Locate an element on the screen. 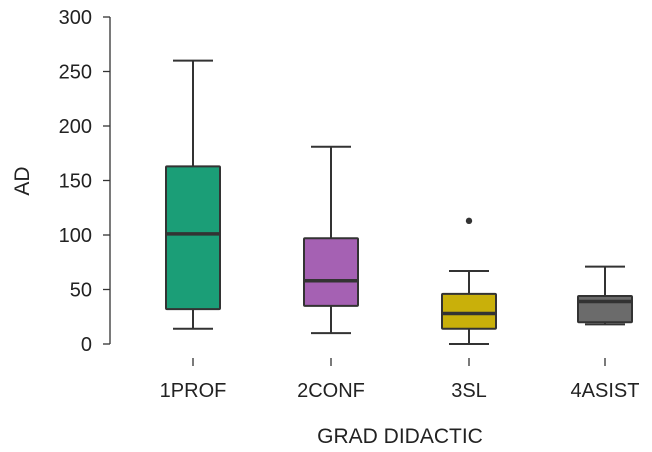 The height and width of the screenshot is (452, 652). box-2conf is located at coordinates (331, 240).